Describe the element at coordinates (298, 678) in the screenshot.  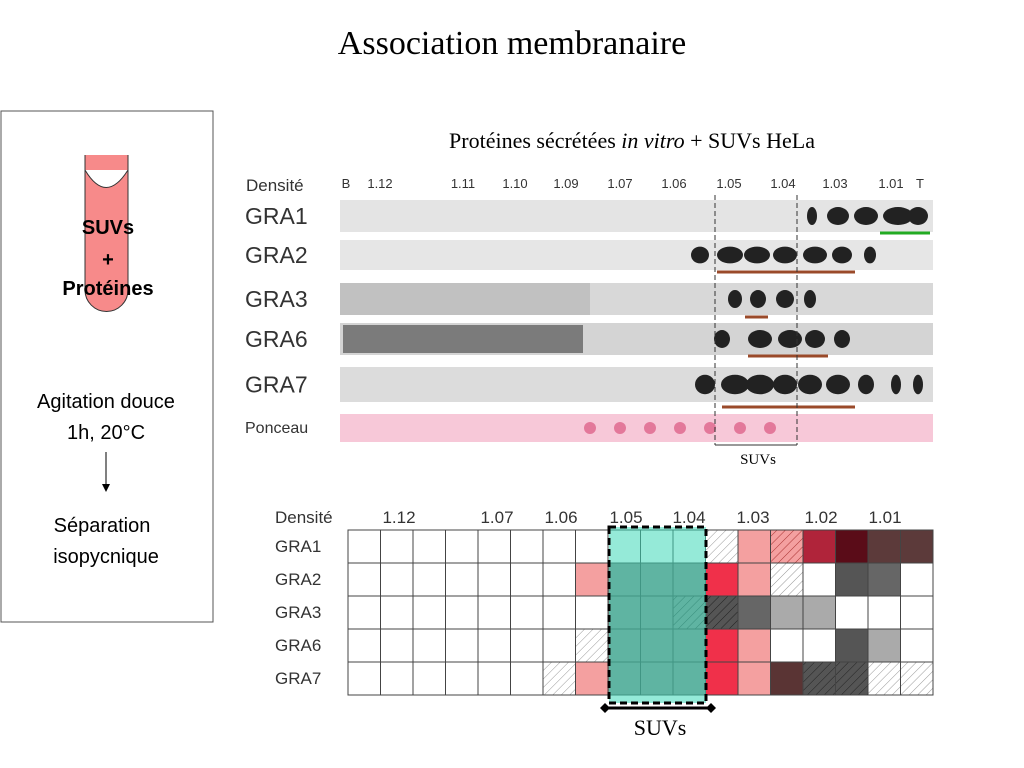
I see `row-label: GRA7` at that location.